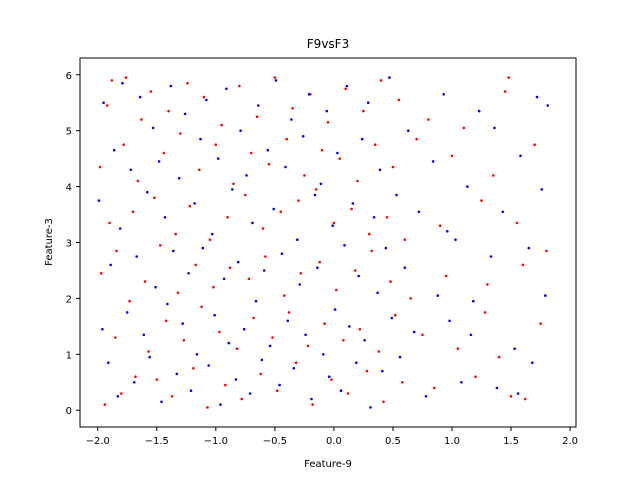 The width and height of the screenshot is (640, 480). Describe the element at coordinates (328, 464) in the screenshot. I see `x-axis-label: Feature-9` at that location.